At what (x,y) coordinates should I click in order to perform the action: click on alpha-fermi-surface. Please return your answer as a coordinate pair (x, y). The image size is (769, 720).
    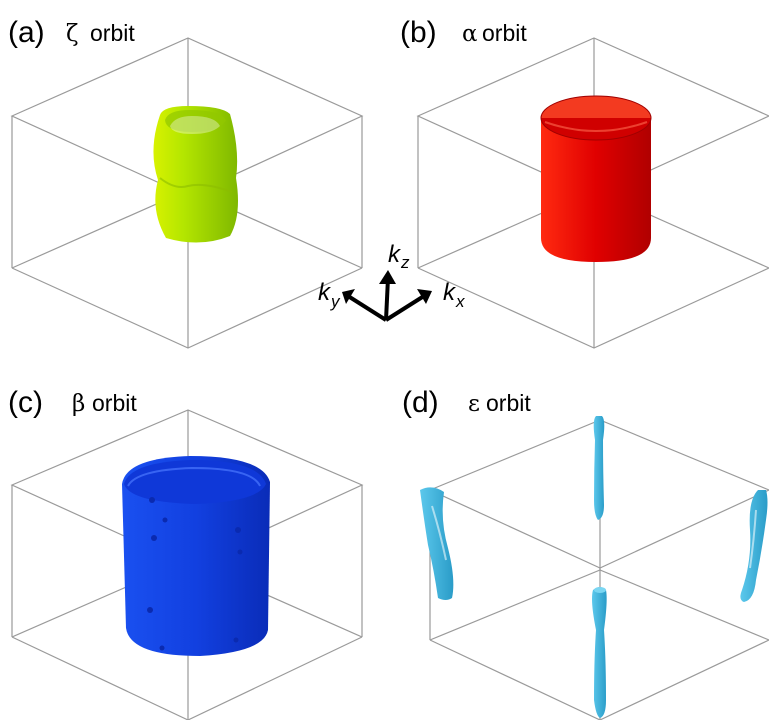
    Looking at the image, I should click on (596, 178).